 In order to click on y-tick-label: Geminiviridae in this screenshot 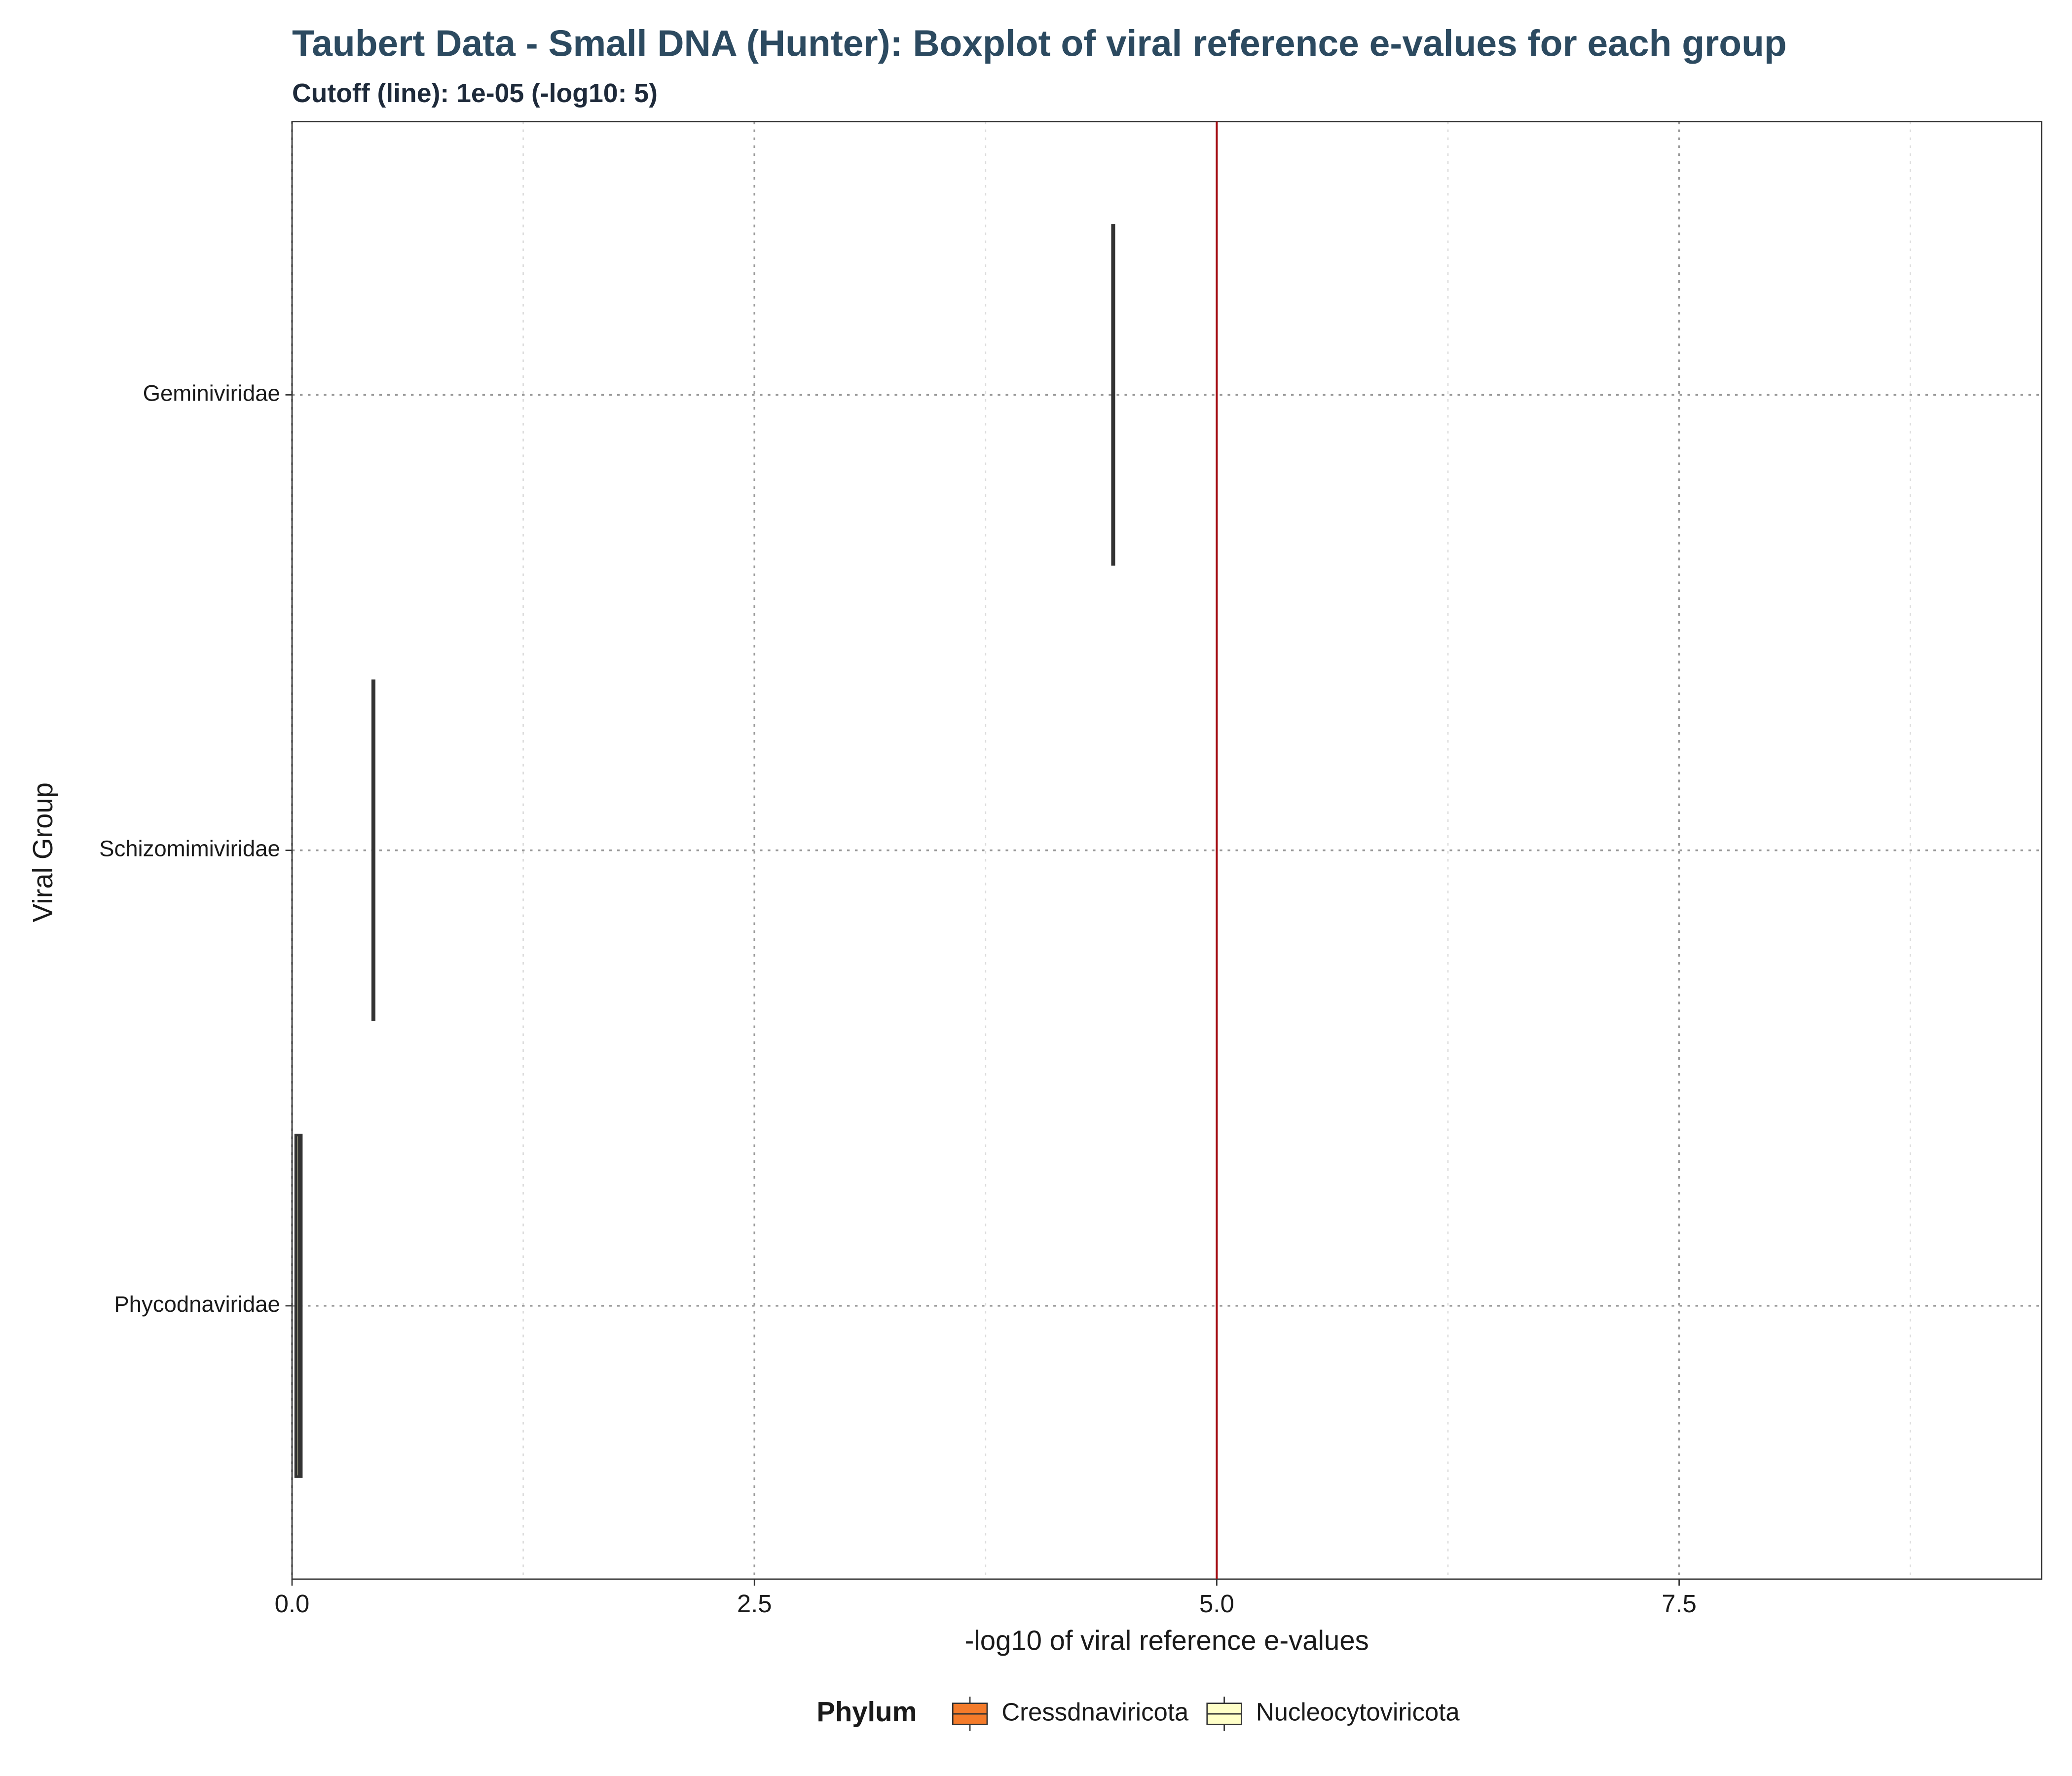, I will do `click(212, 393)`.